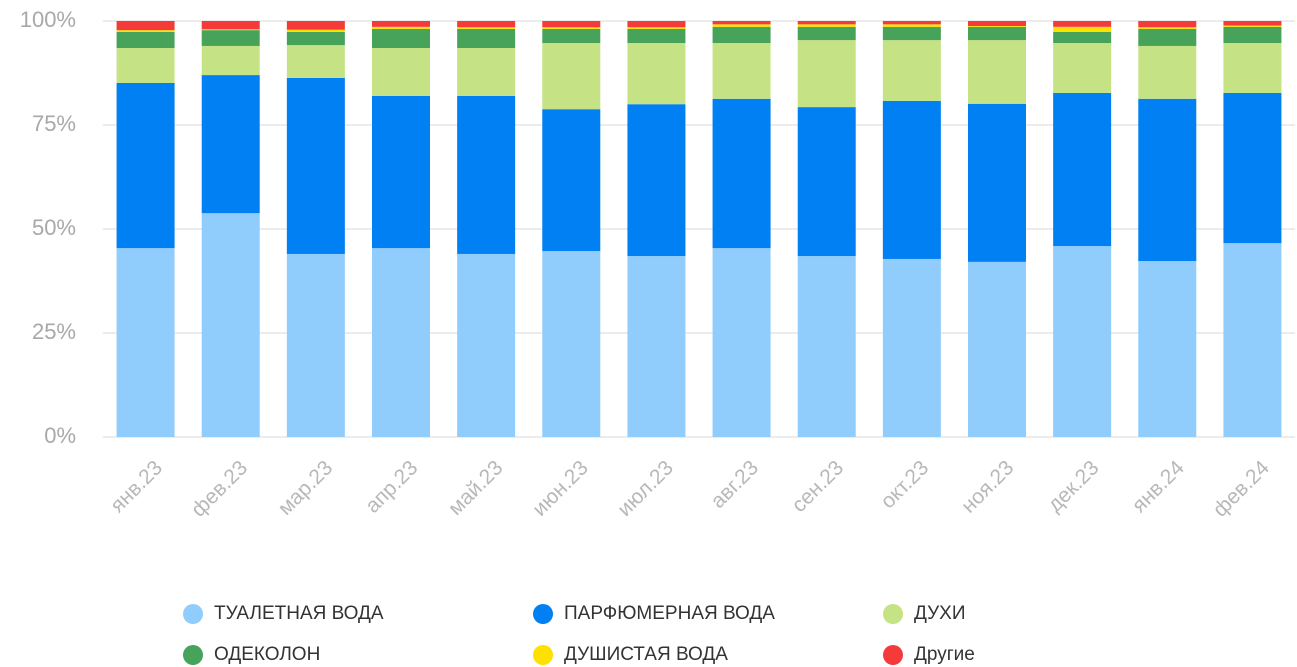 This screenshot has height=667, width=1297. Describe the element at coordinates (1241, 488) in the screenshot. I see `x-tick-label: фев.24` at that location.